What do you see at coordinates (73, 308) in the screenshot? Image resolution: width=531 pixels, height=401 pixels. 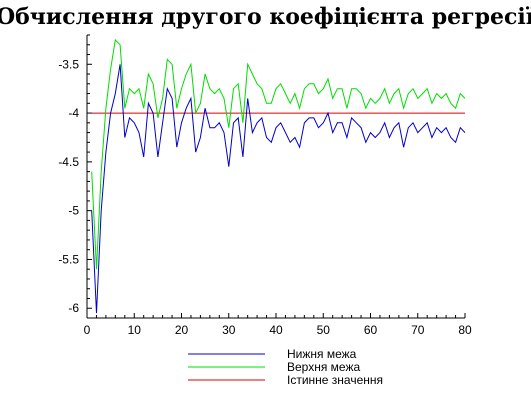 I see `y-tick-label: -6` at bounding box center [73, 308].